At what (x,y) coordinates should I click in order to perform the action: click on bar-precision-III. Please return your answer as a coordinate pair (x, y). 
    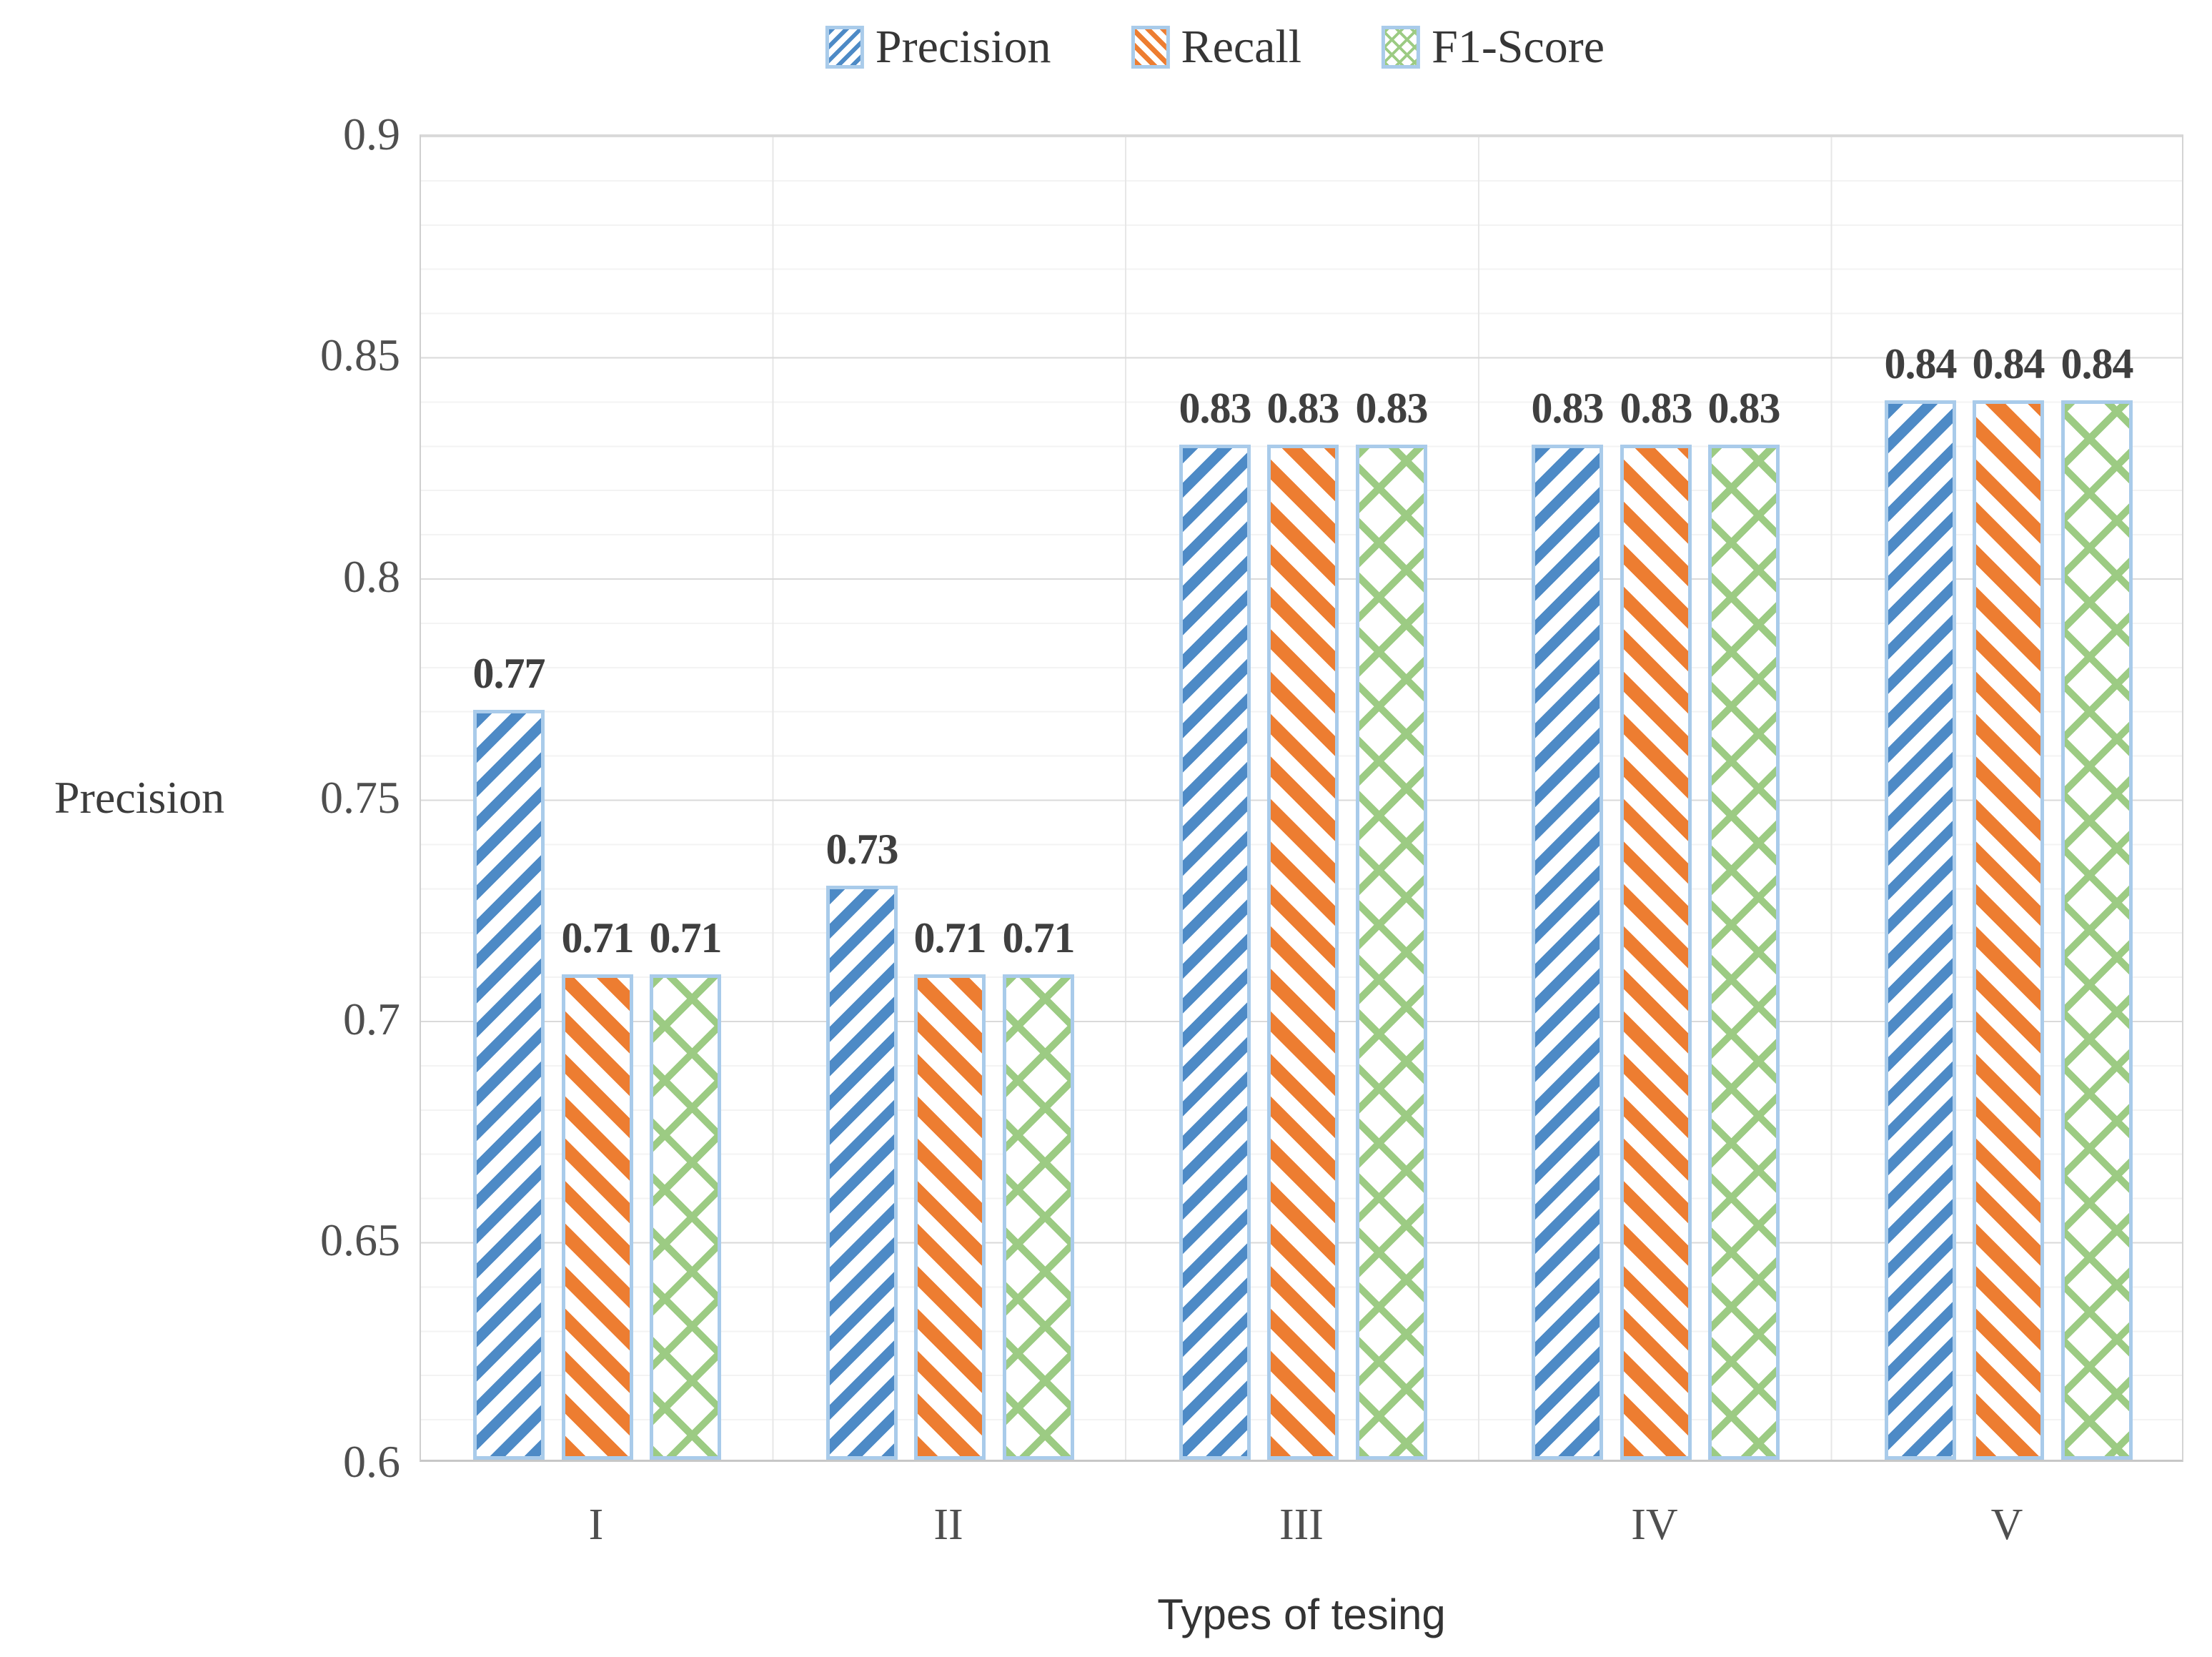
    Looking at the image, I should click on (1215, 952).